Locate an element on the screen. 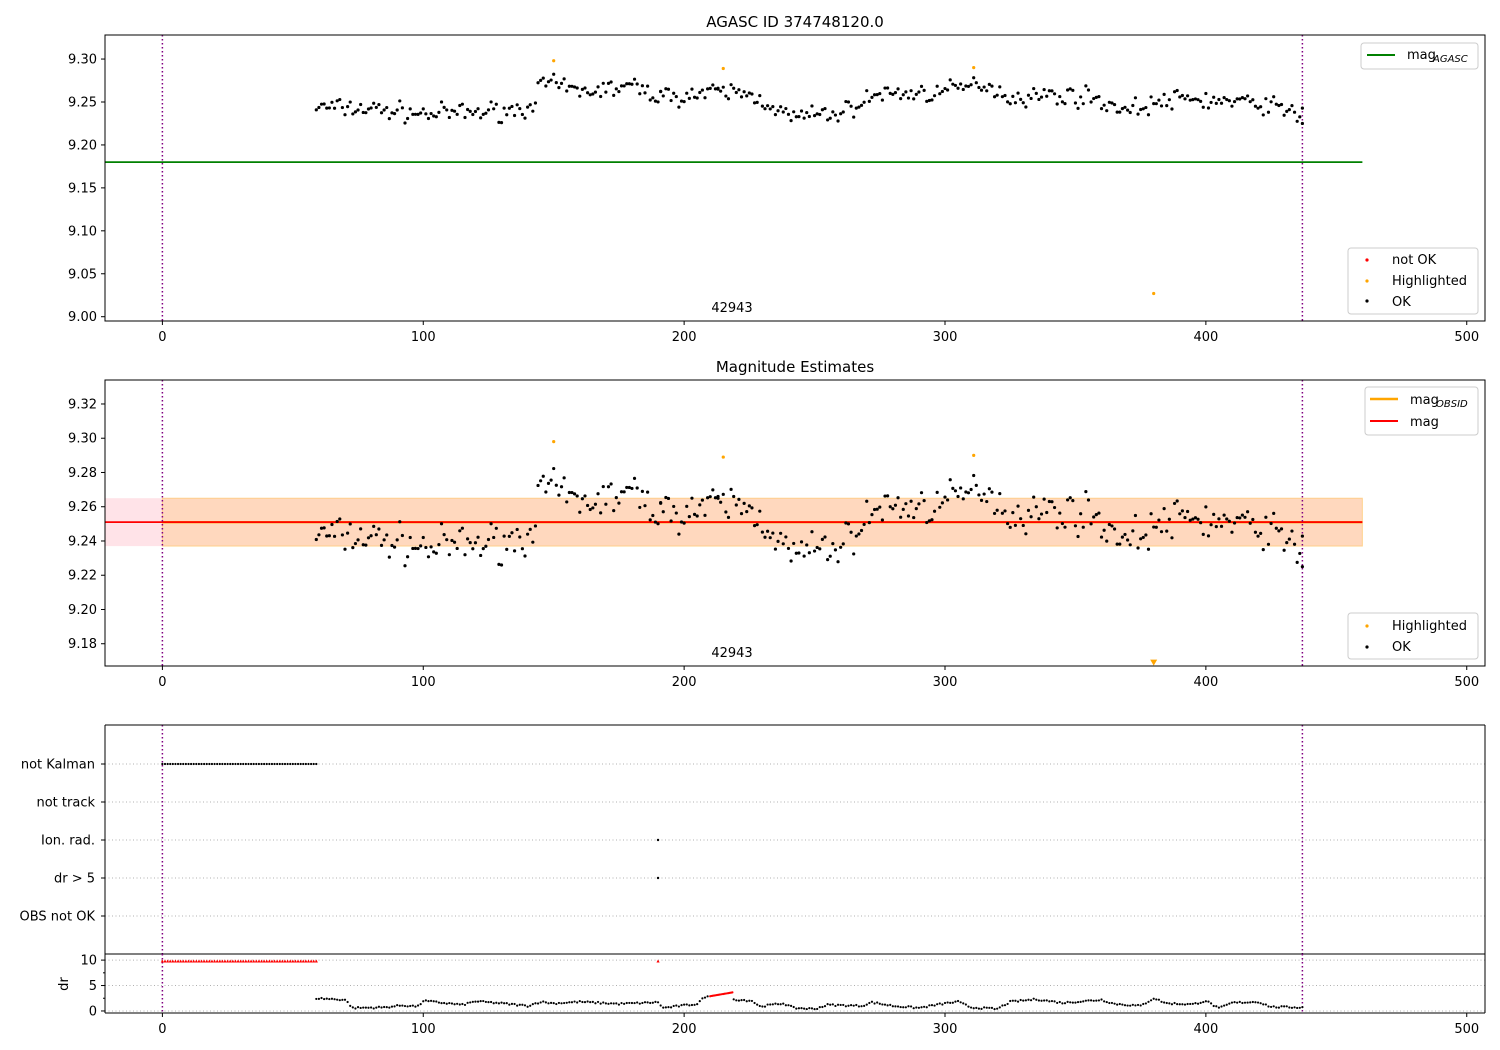 This screenshot has height=1050, width=1500. x-tick-label: 0 is located at coordinates (162, 337).